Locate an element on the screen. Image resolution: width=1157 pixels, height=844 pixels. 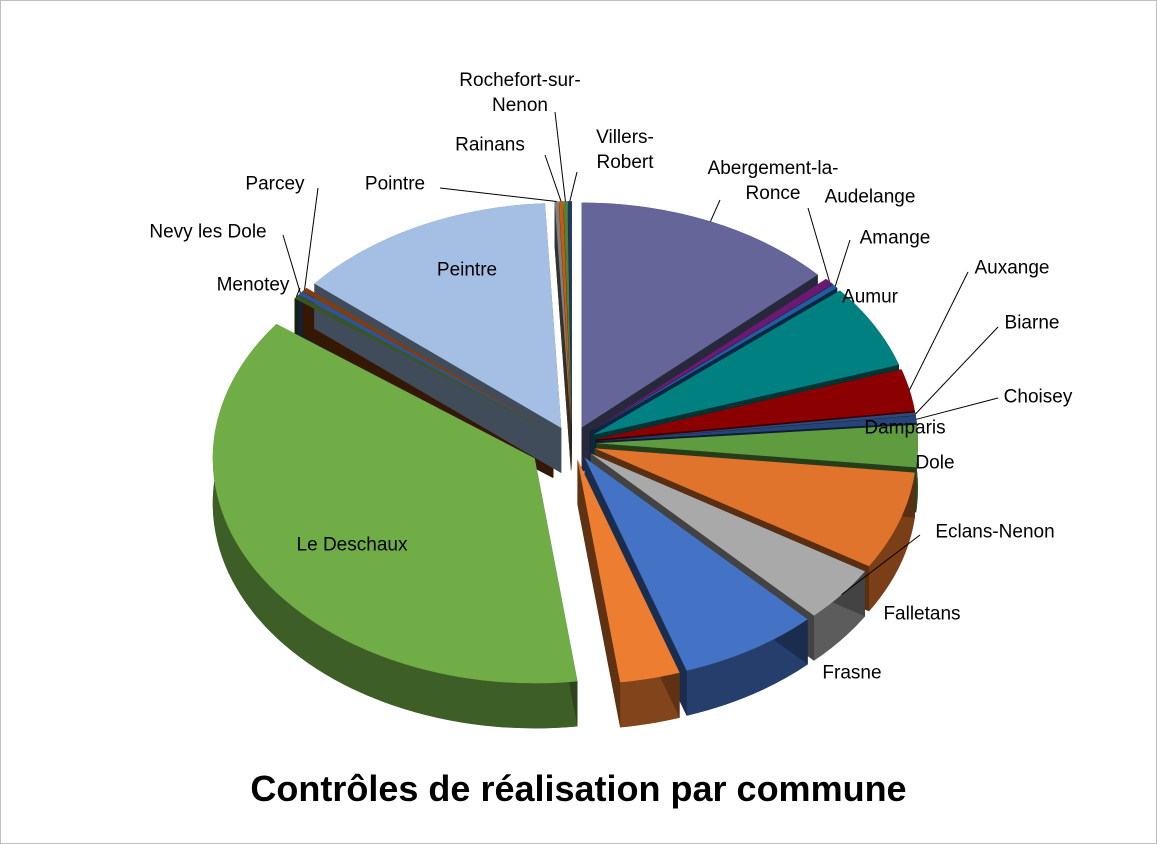
slice-label: Amange is located at coordinates (895, 238).